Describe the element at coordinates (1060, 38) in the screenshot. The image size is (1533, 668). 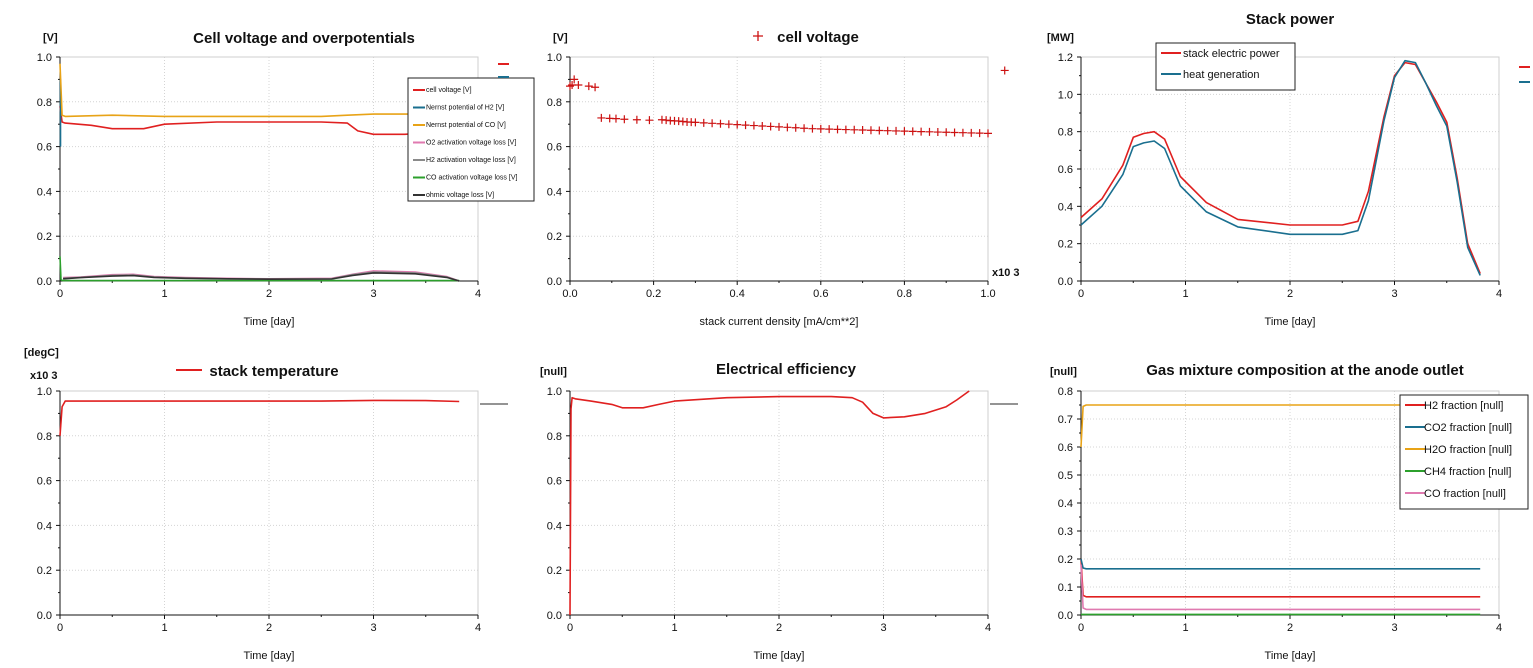
I see `y-unit-label: [MW]` at that location.